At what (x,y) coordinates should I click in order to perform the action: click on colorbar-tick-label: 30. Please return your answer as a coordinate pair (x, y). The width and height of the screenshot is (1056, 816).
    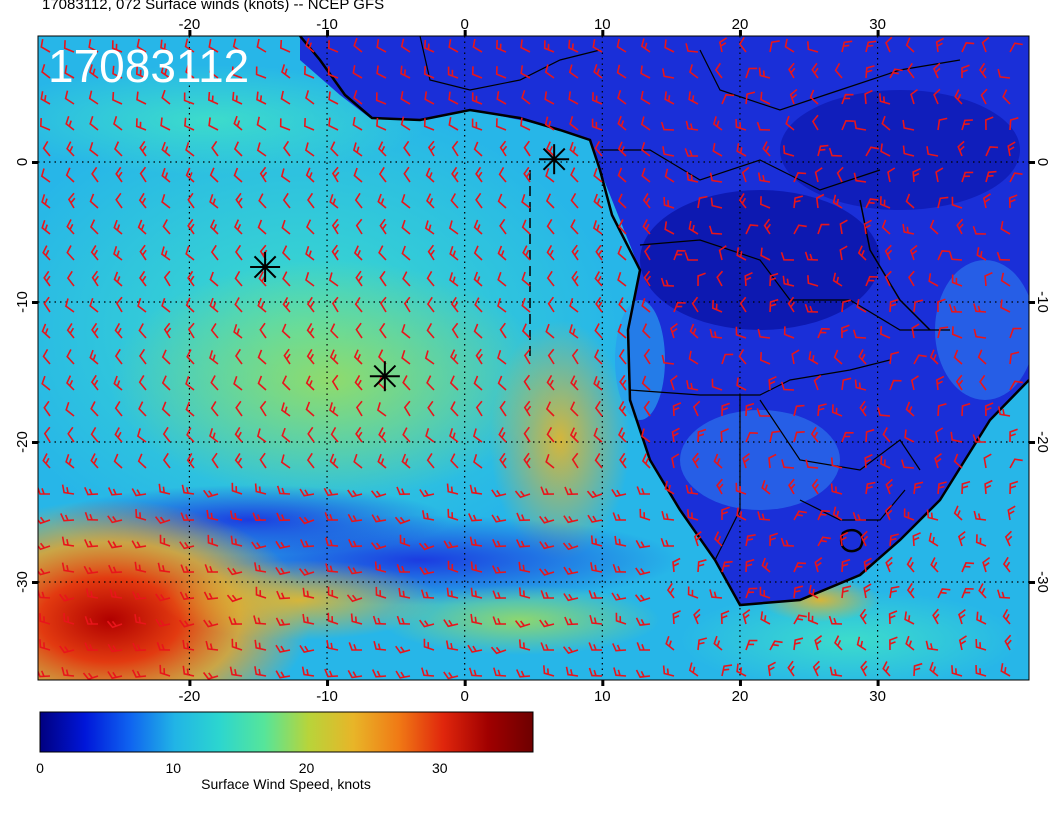
    Looking at the image, I should click on (440, 768).